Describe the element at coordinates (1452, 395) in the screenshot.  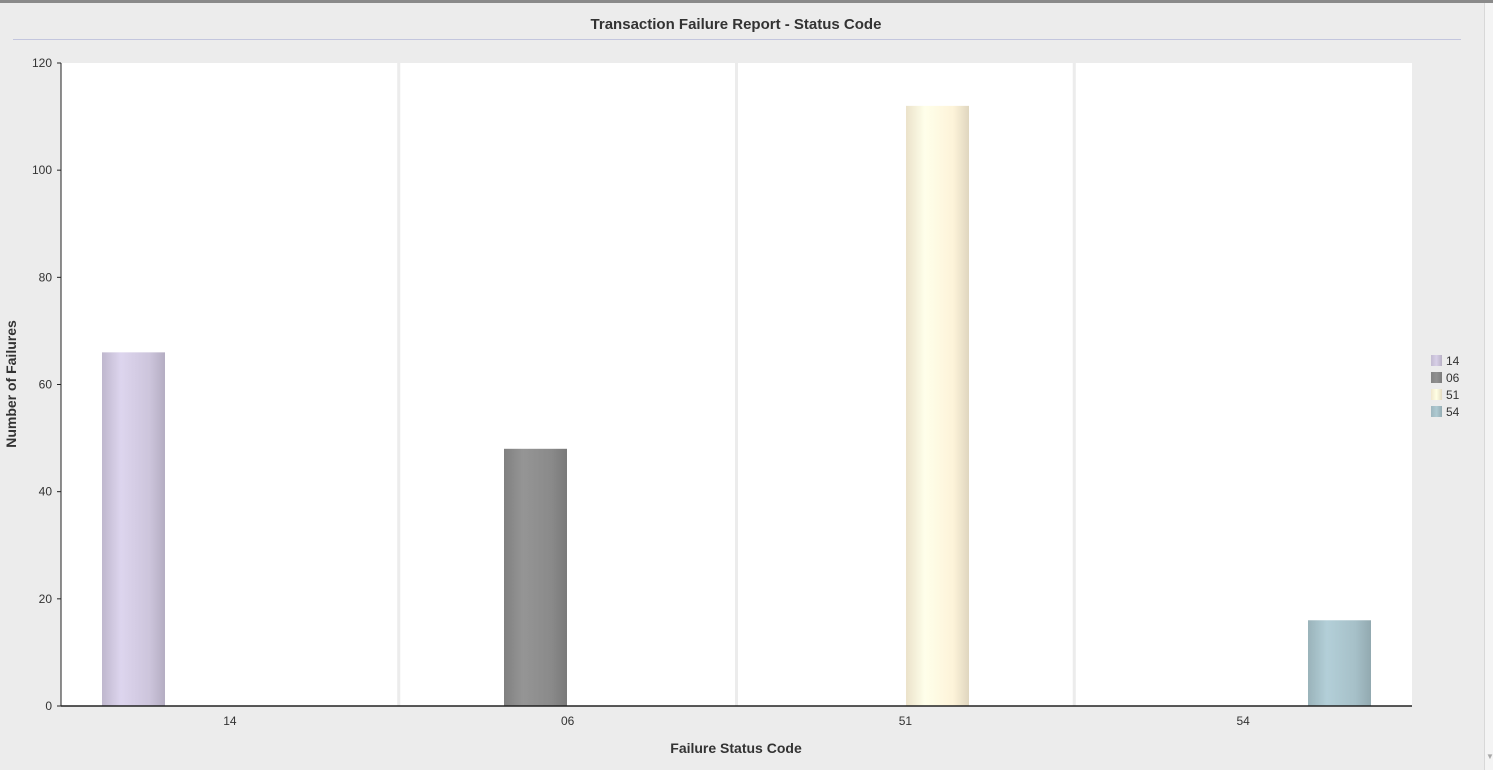
I see `legend-label: 51` at that location.